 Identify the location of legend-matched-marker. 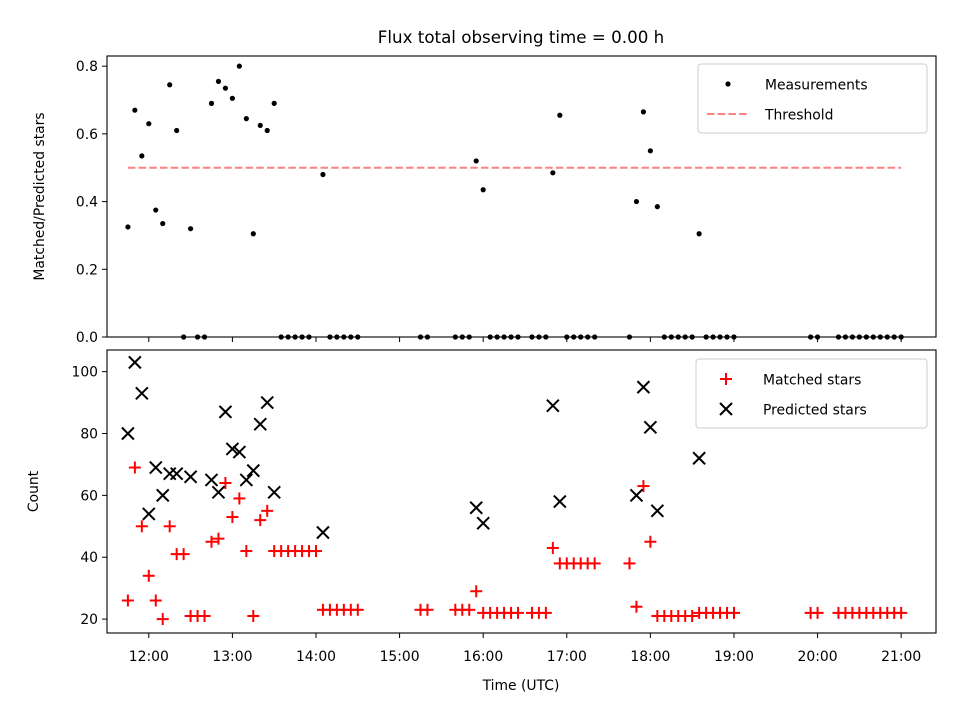
(726, 379).